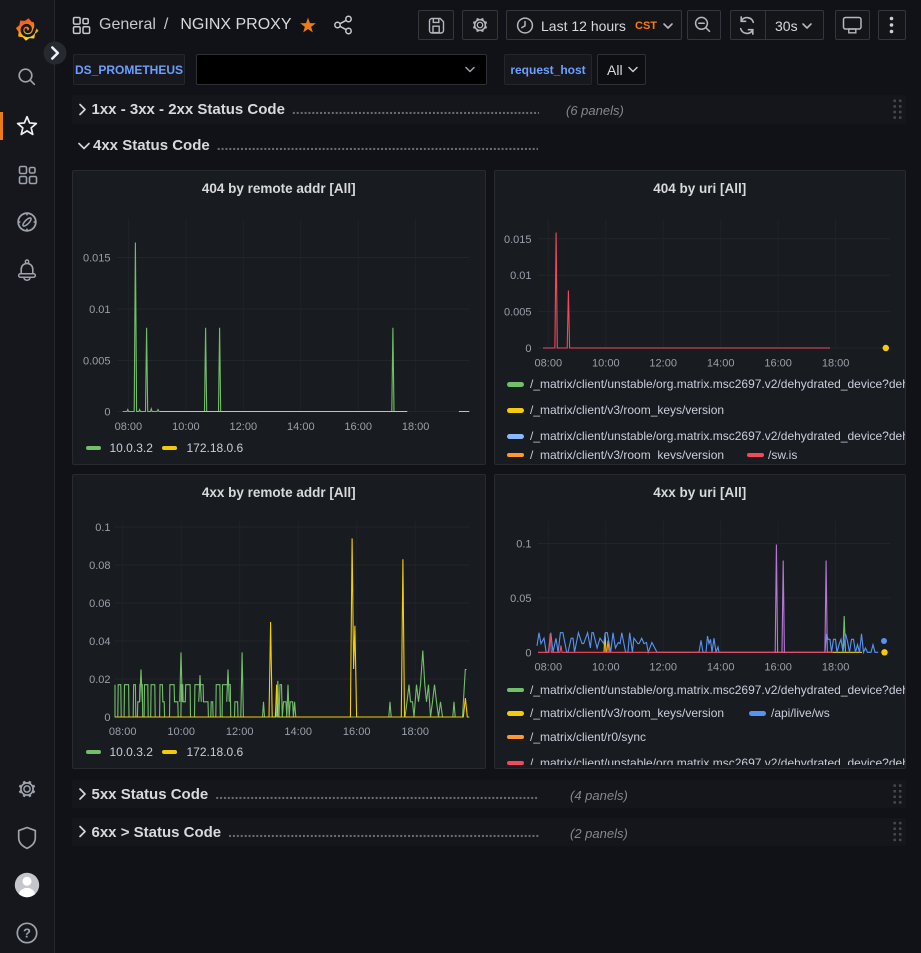  Describe the element at coordinates (99, 680) in the screenshot. I see `svg-text: 0.02` at that location.